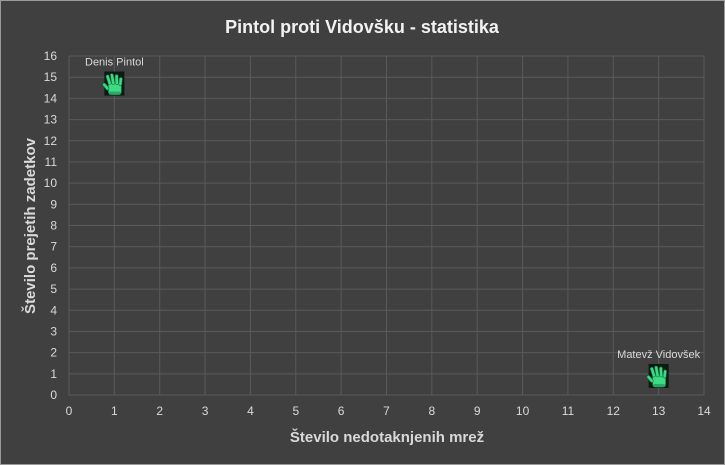 Image resolution: width=725 pixels, height=465 pixels. I want to click on y-tick-label: 15, so click(51, 77).